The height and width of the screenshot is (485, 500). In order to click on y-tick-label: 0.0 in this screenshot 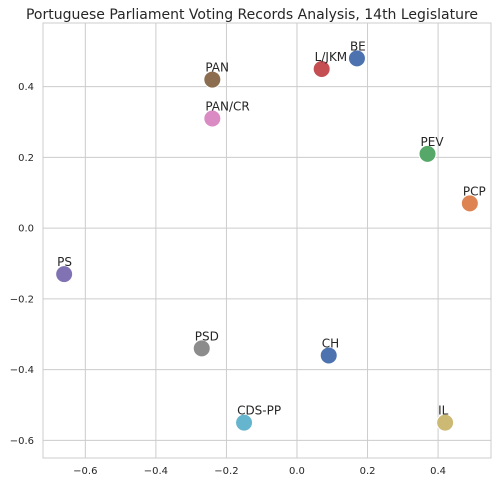, I will do `click(26, 229)`.